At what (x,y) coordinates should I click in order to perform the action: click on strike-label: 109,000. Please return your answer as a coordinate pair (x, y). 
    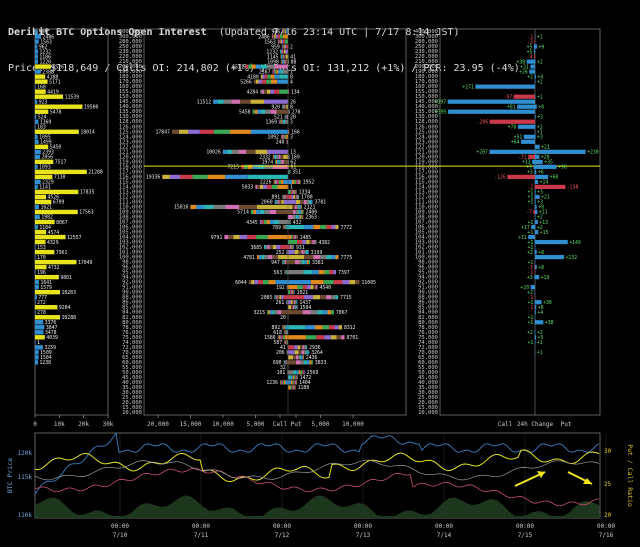
    Looking at the image, I should click on (130, 212).